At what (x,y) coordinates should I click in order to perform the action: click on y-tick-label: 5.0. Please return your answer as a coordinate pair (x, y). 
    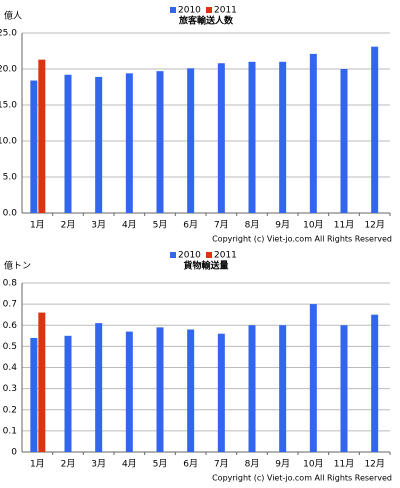
    Looking at the image, I should click on (10, 178).